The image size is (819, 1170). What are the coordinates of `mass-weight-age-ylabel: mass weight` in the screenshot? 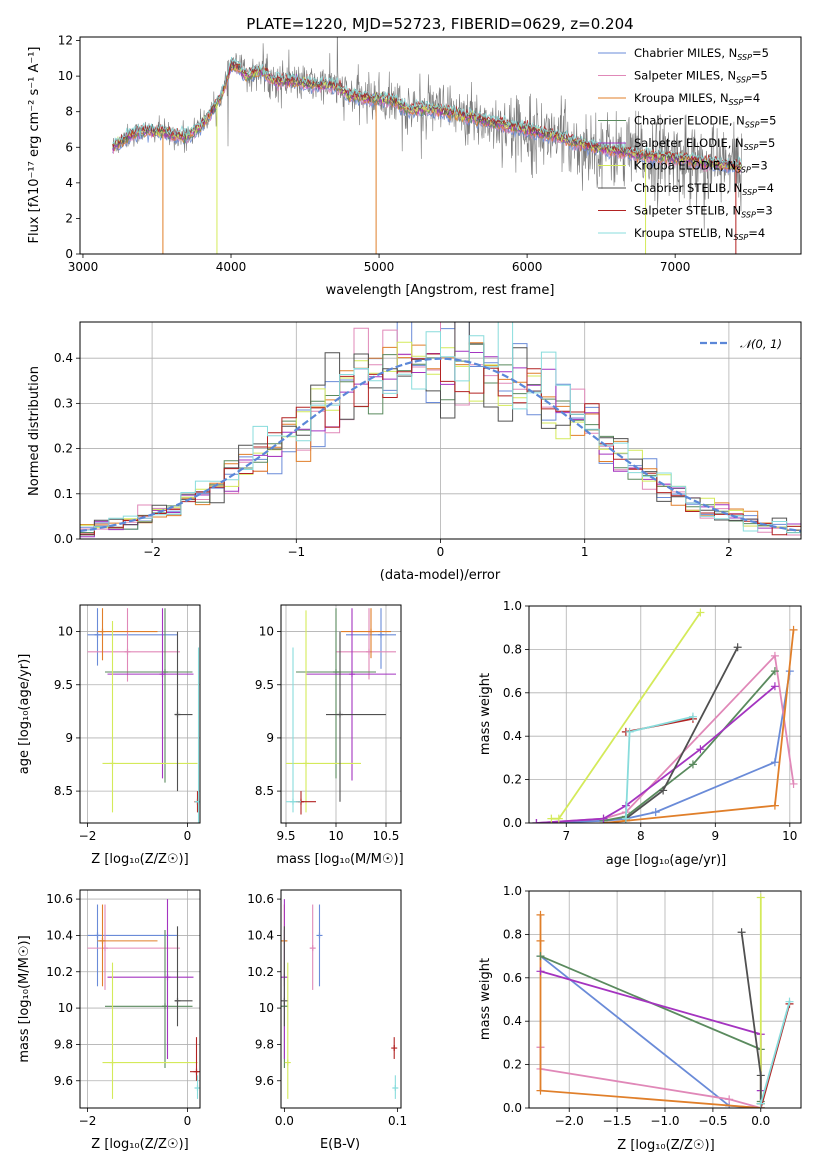 It's located at (485, 714).